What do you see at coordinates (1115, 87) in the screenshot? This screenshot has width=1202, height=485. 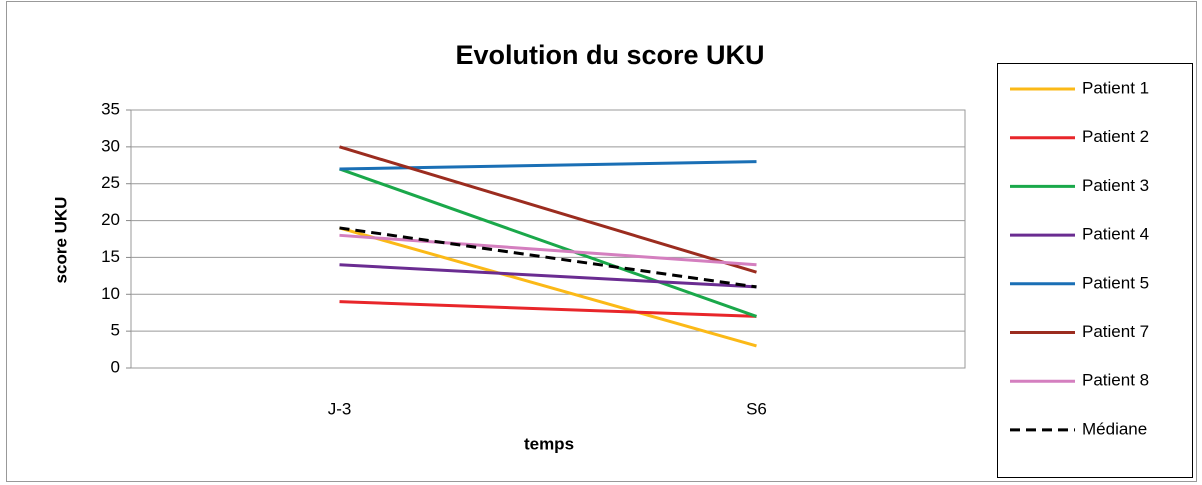 I see `legend-label: Patient 1` at bounding box center [1115, 87].